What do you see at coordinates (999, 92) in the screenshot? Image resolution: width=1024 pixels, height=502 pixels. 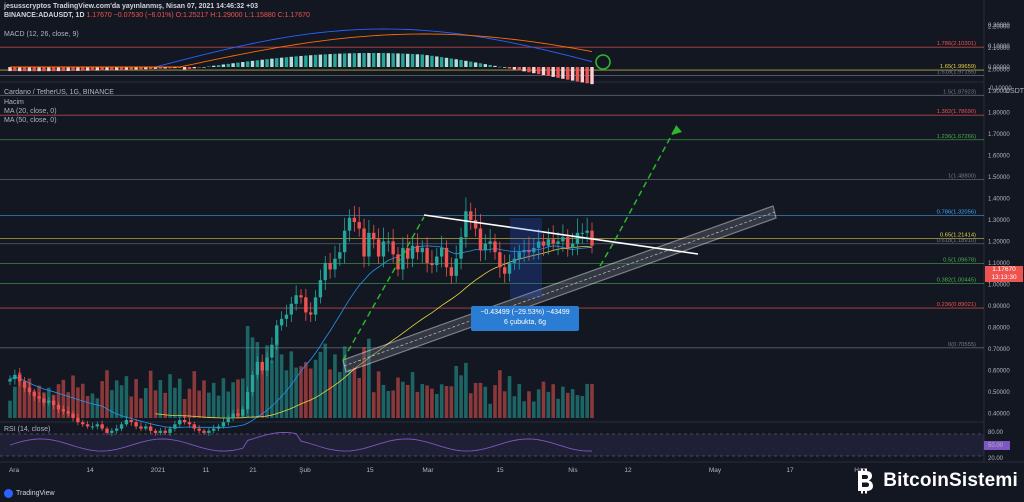 I see `y-tick-label: 1.90000` at bounding box center [999, 92].